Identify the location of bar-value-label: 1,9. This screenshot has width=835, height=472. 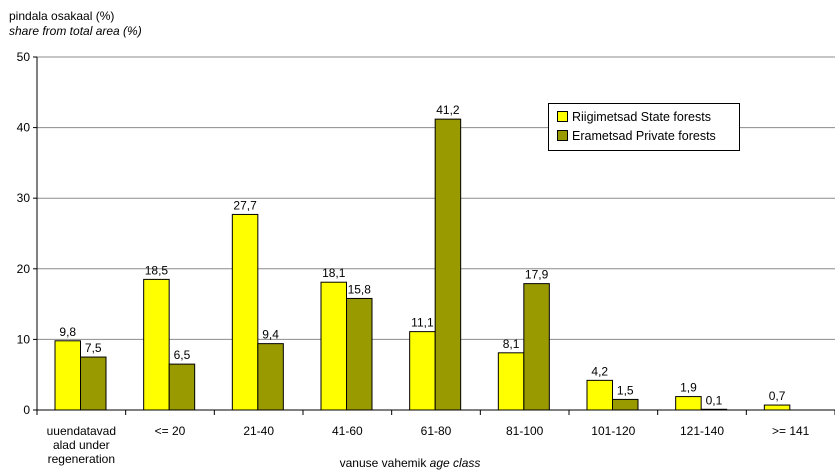
(688, 388).